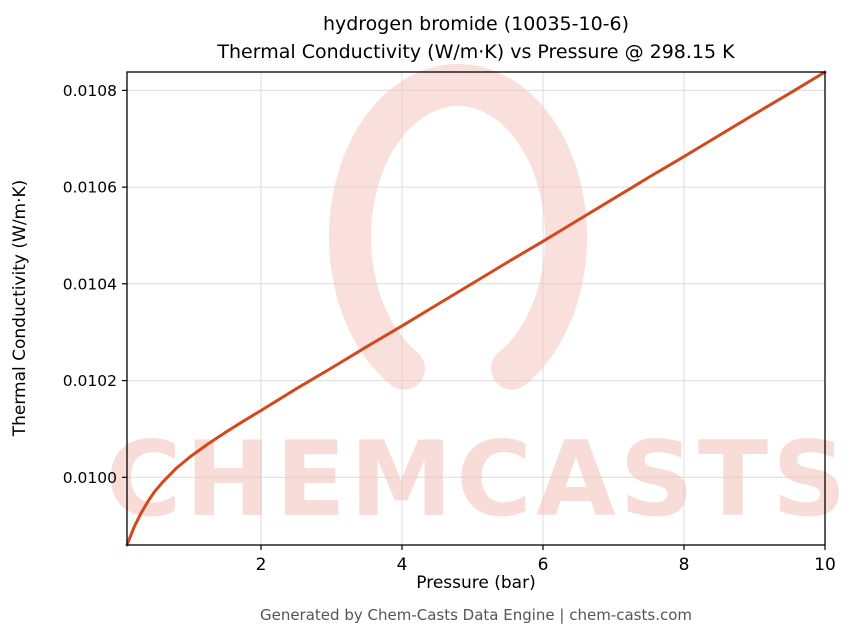 This screenshot has width=856, height=644. What do you see at coordinates (90, 381) in the screenshot?
I see `y-tick-label: 0.0102` at bounding box center [90, 381].